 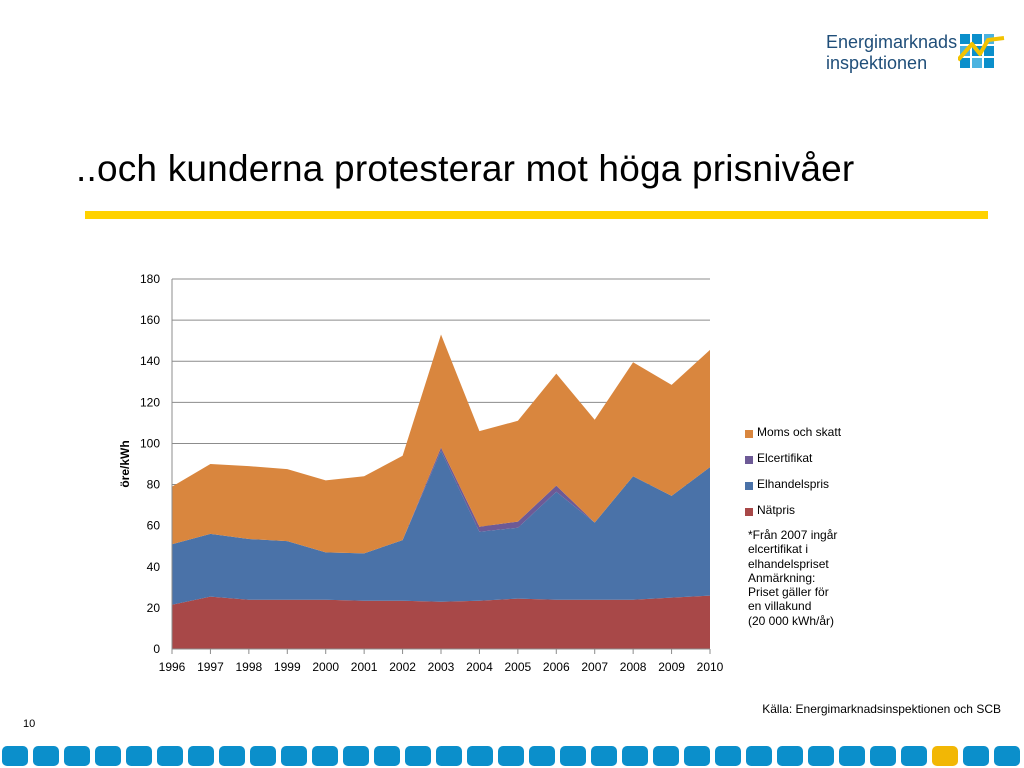 What do you see at coordinates (125, 463) in the screenshot?
I see `y-axis-label: öre/kWh` at bounding box center [125, 463].